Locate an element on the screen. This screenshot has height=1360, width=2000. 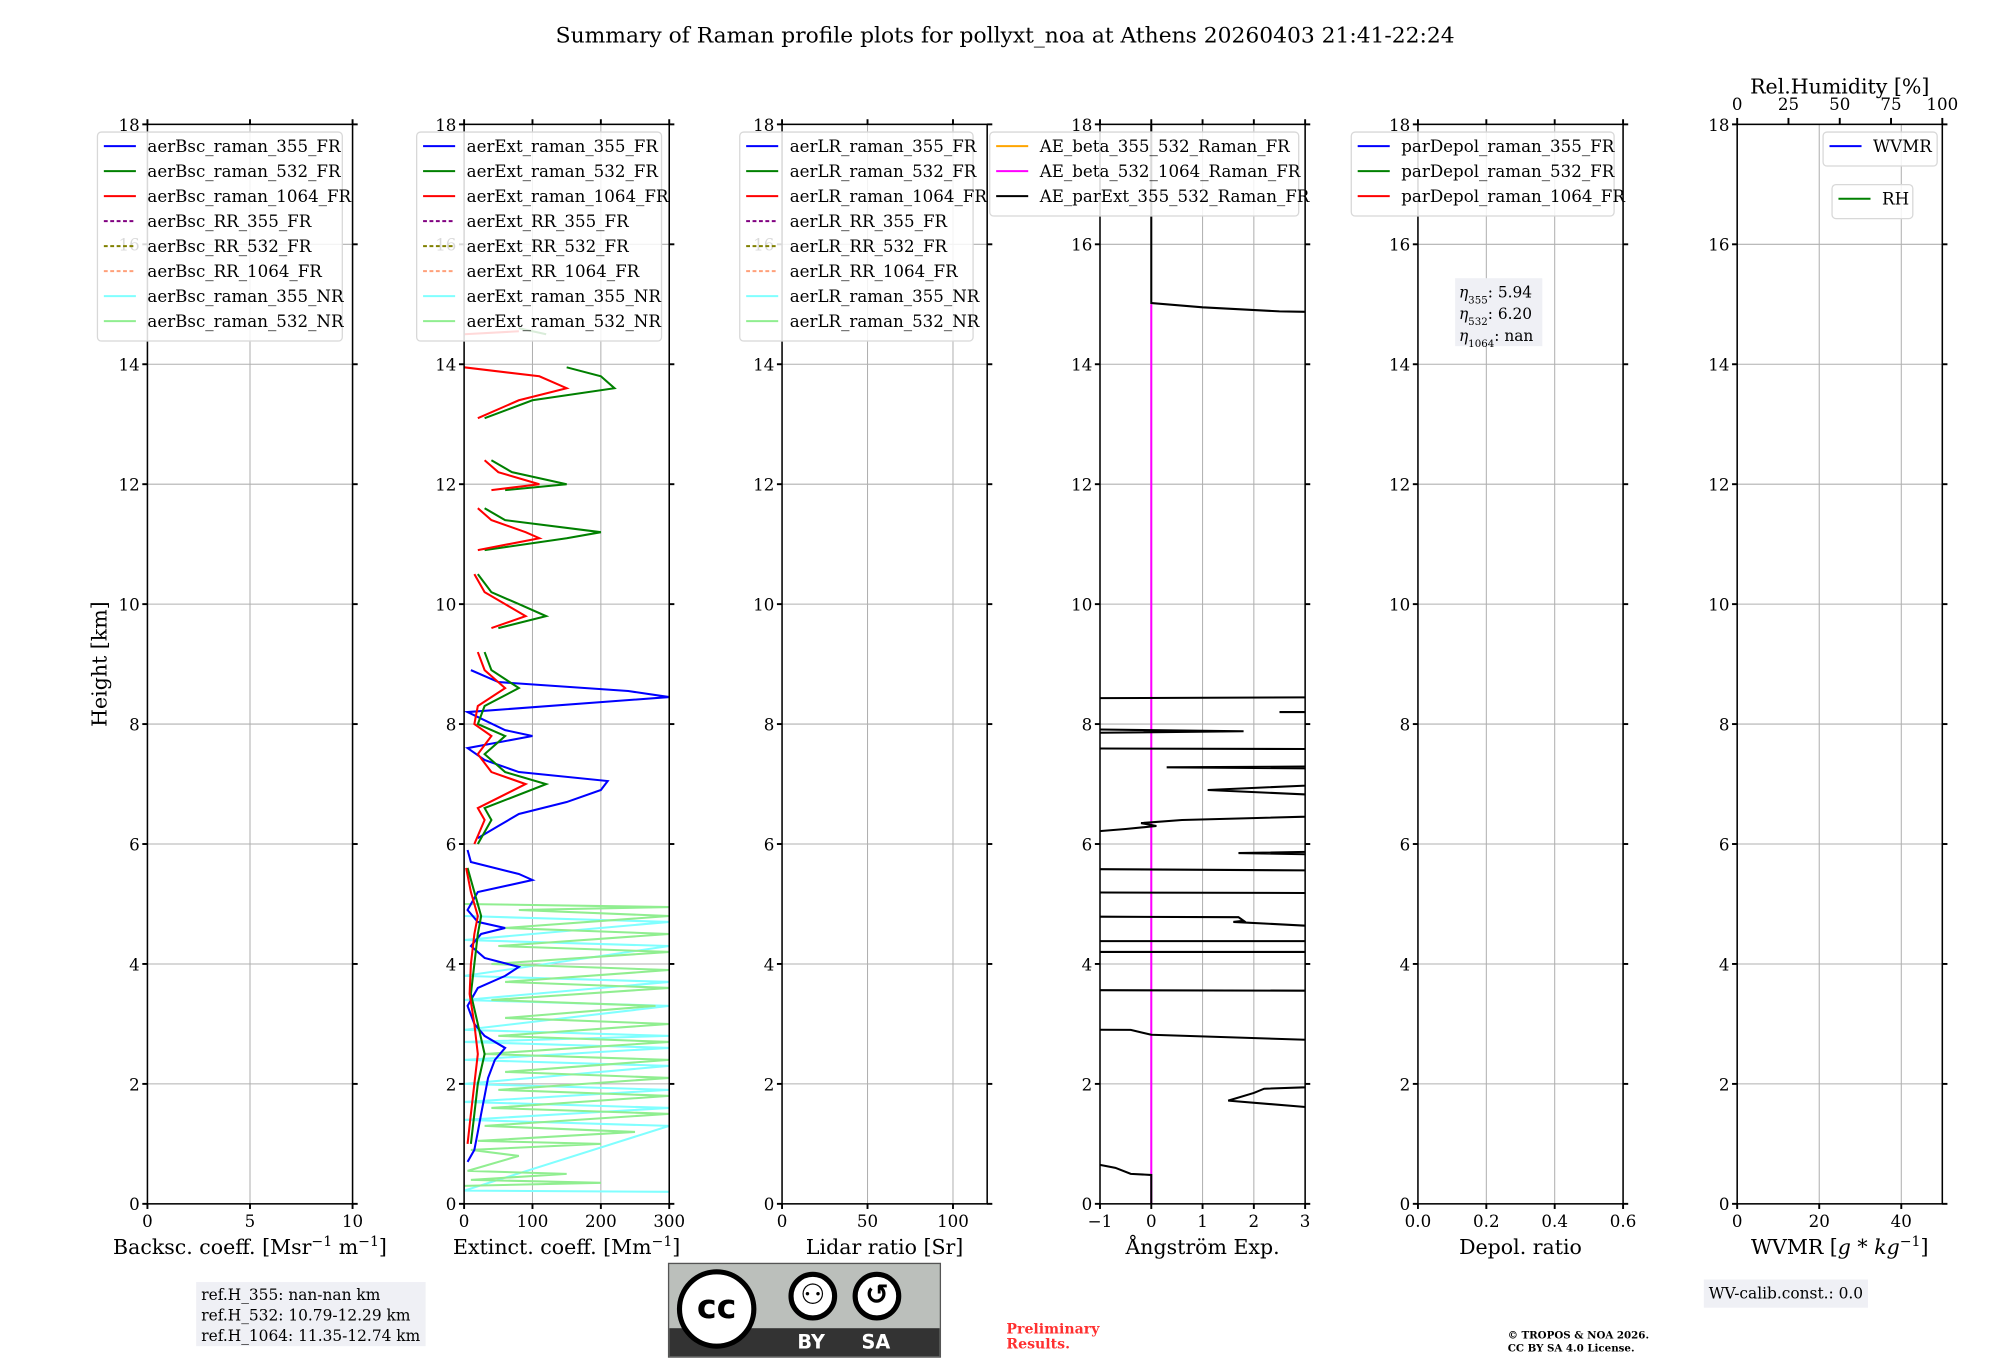
license-by-label: BY is located at coordinates (811, 1342).